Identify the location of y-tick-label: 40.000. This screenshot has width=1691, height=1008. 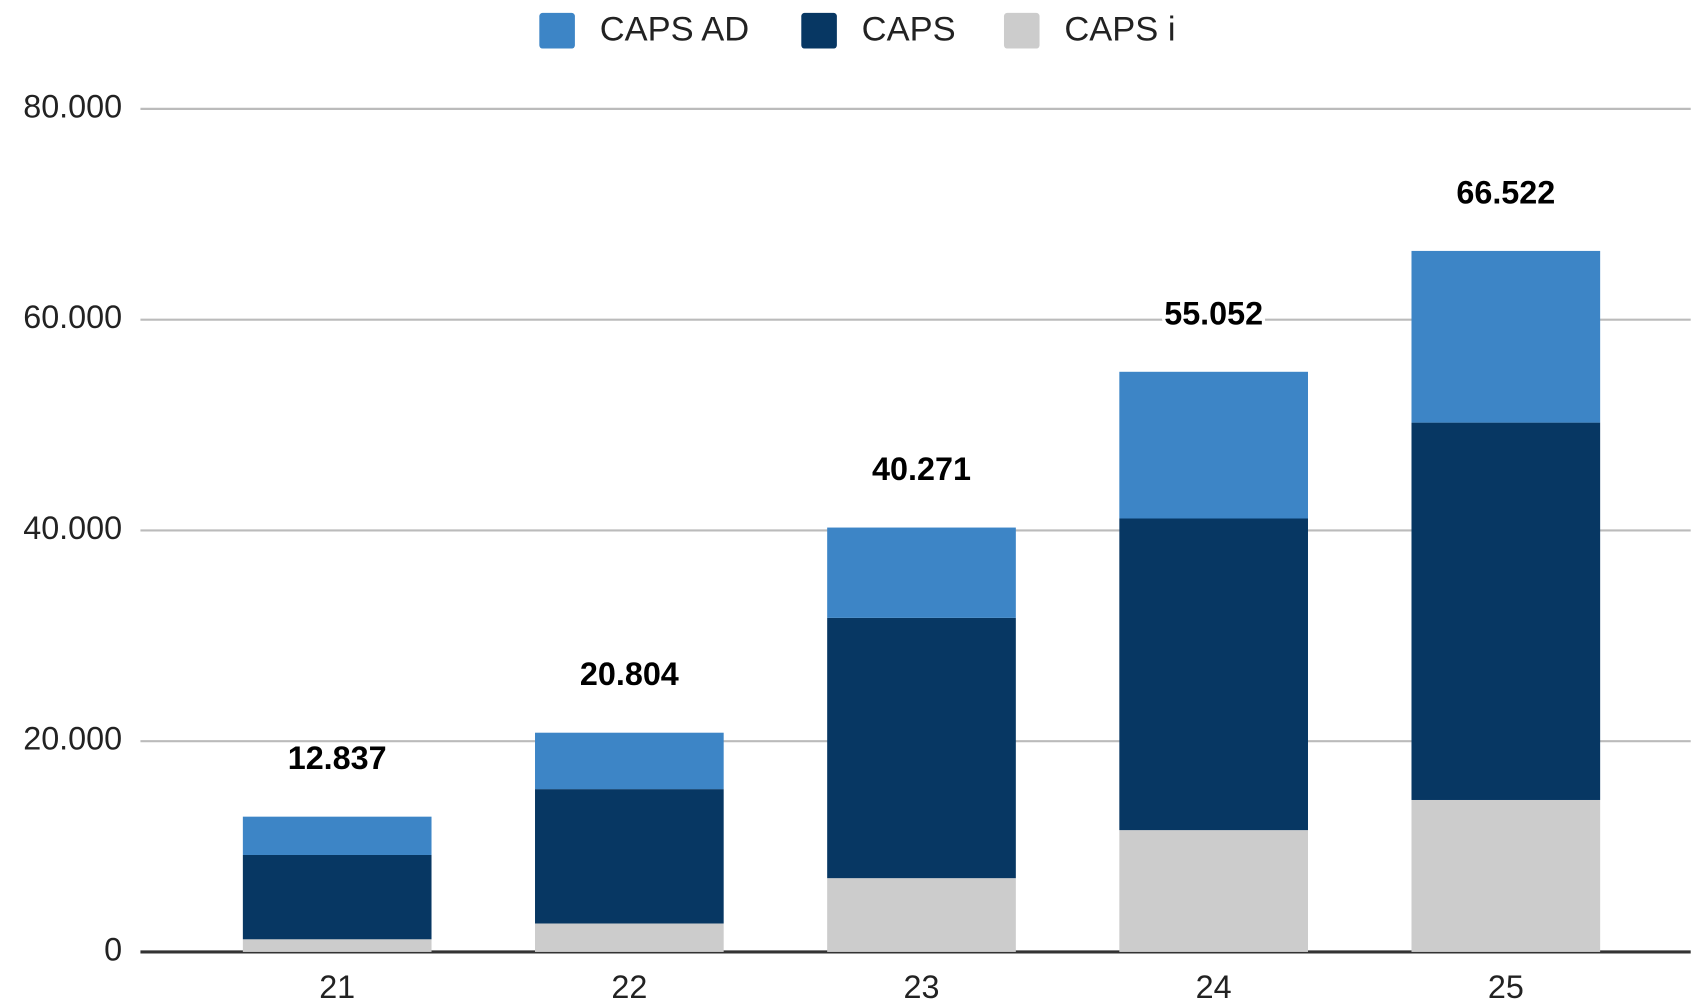
(72, 528).